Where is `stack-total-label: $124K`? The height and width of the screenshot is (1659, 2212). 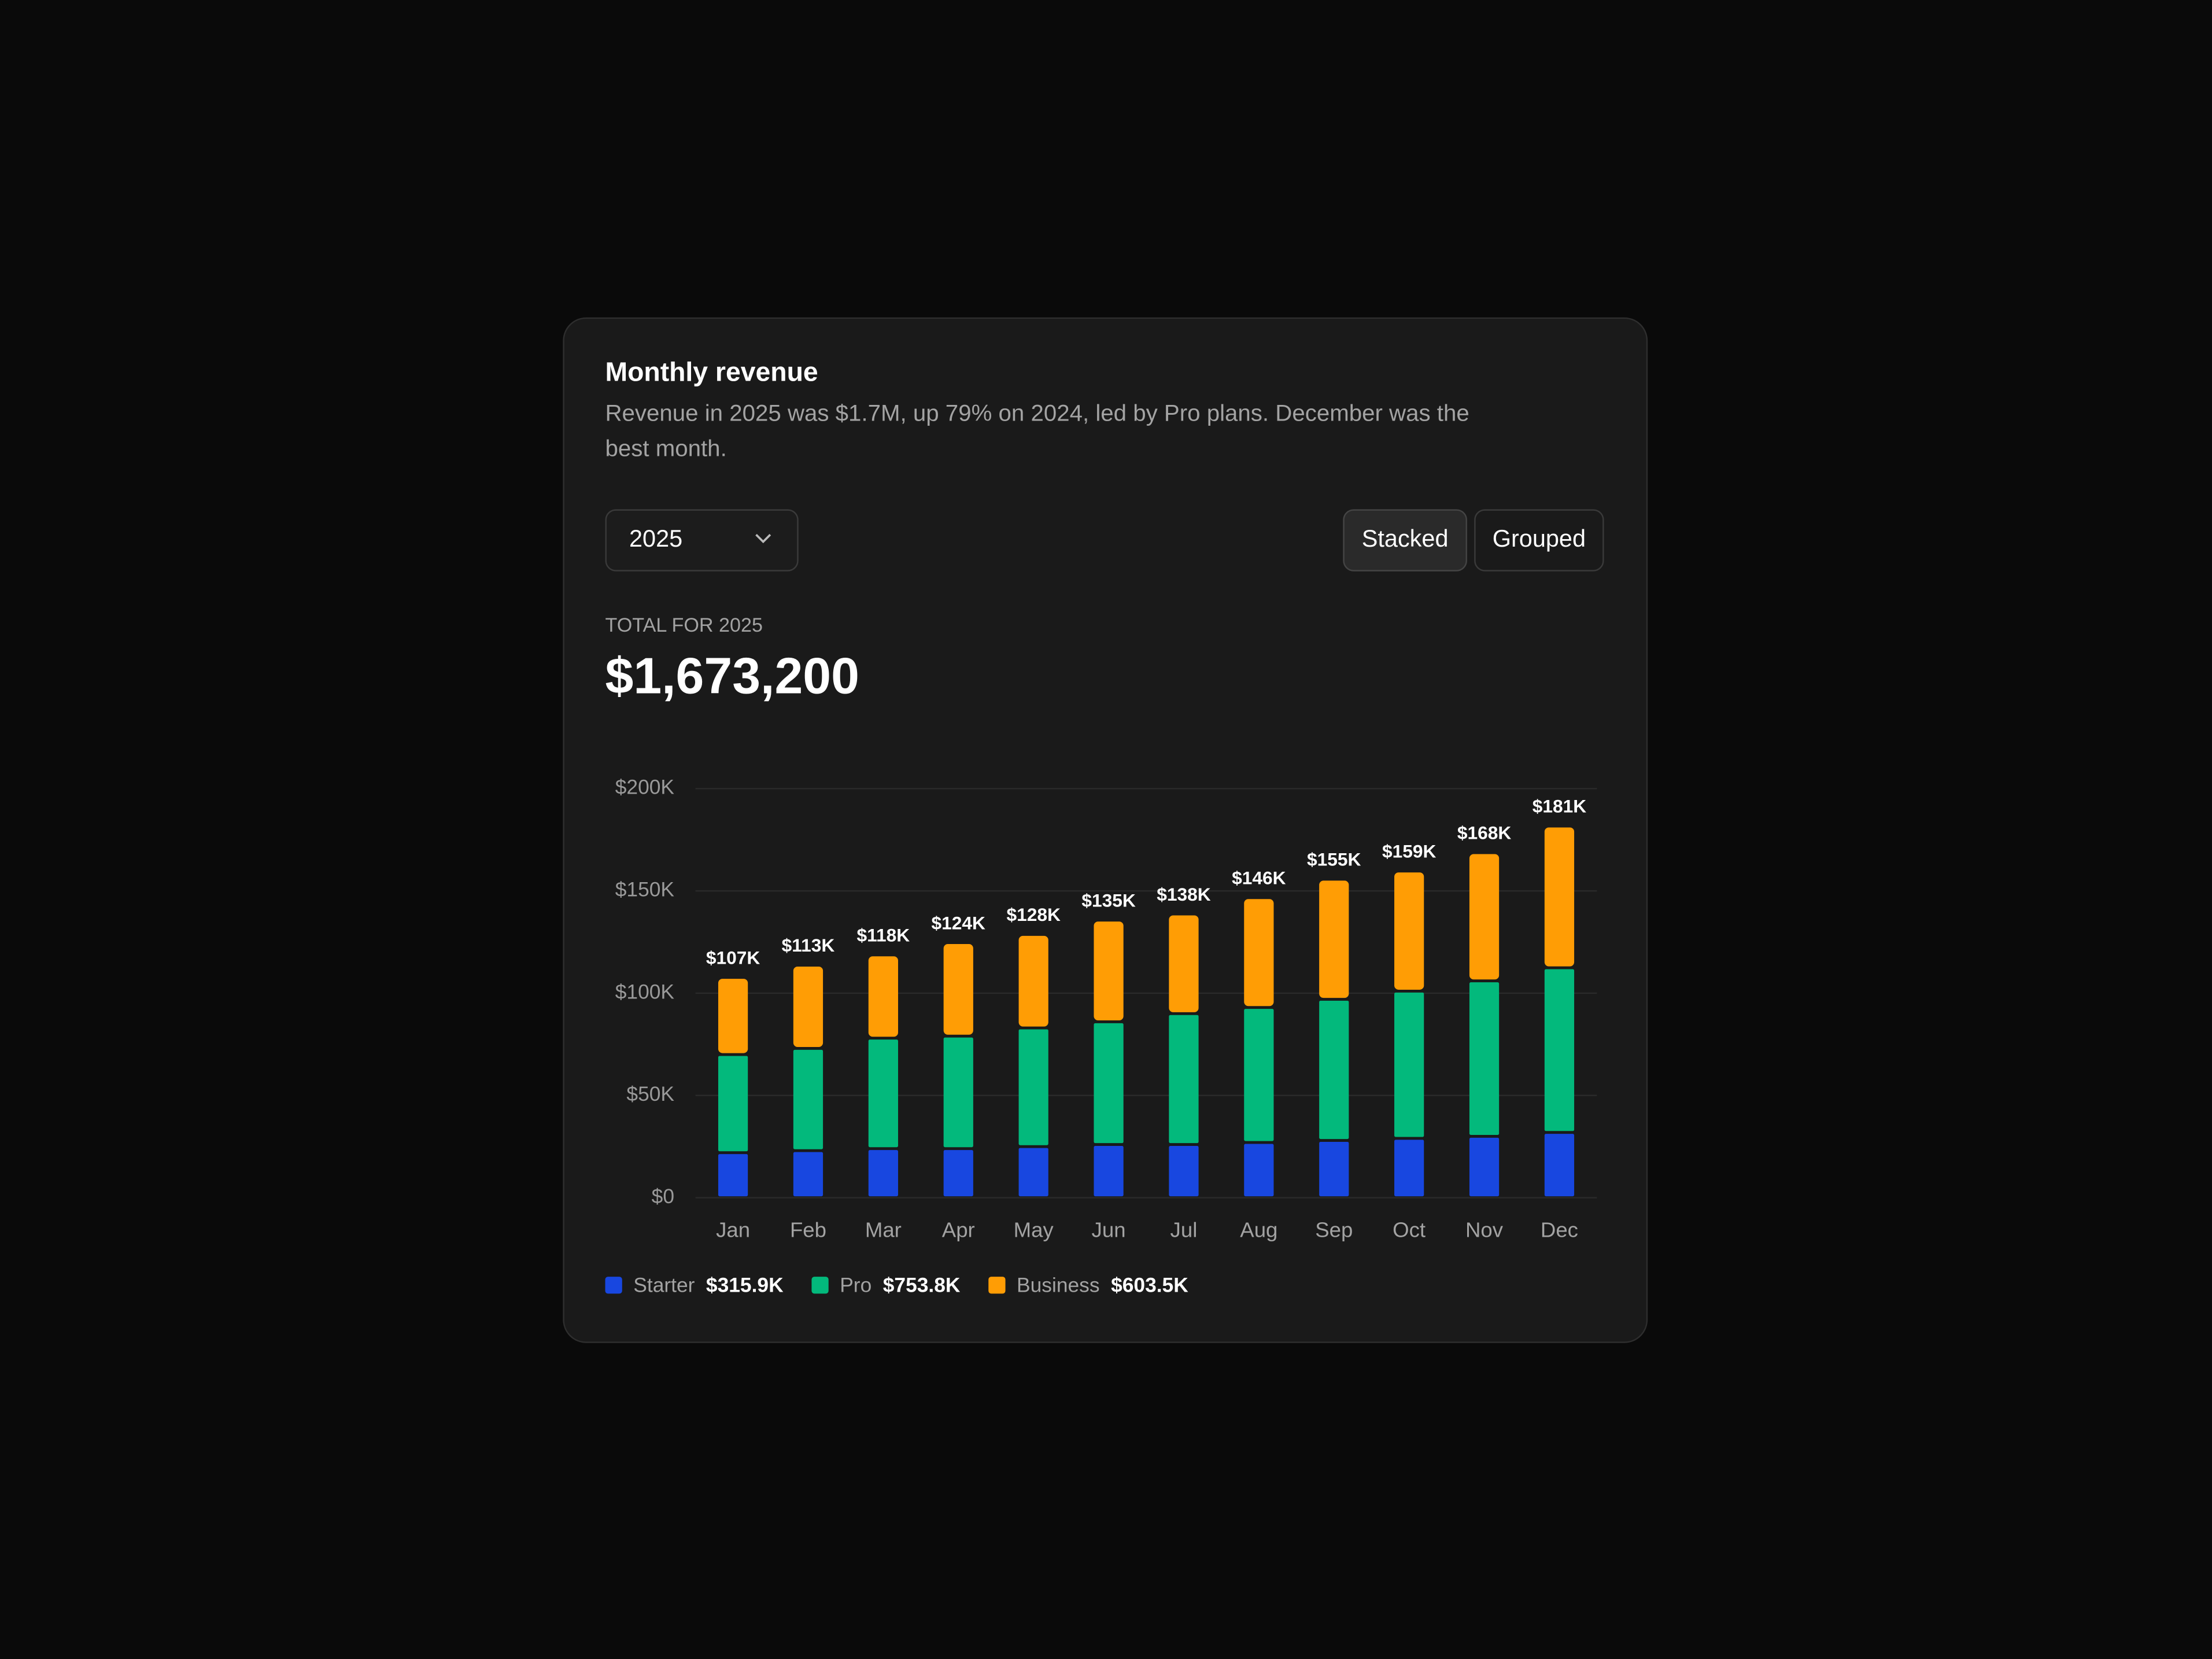 stack-total-label: $124K is located at coordinates (959, 923).